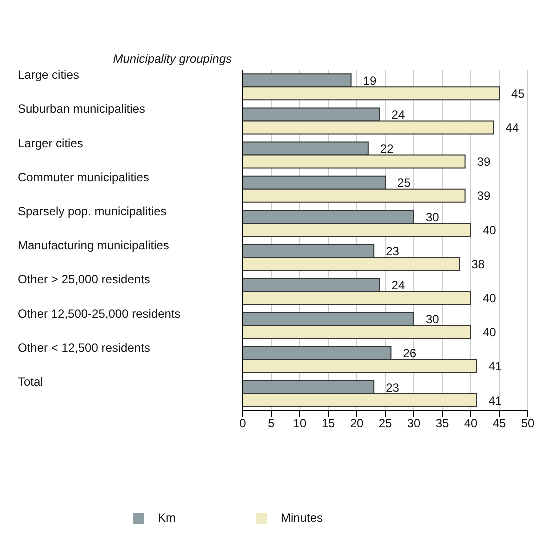 Image resolution: width=540 pixels, height=543 pixels. What do you see at coordinates (172, 59) in the screenshot?
I see `y-axis-title: Municipality groupings` at bounding box center [172, 59].